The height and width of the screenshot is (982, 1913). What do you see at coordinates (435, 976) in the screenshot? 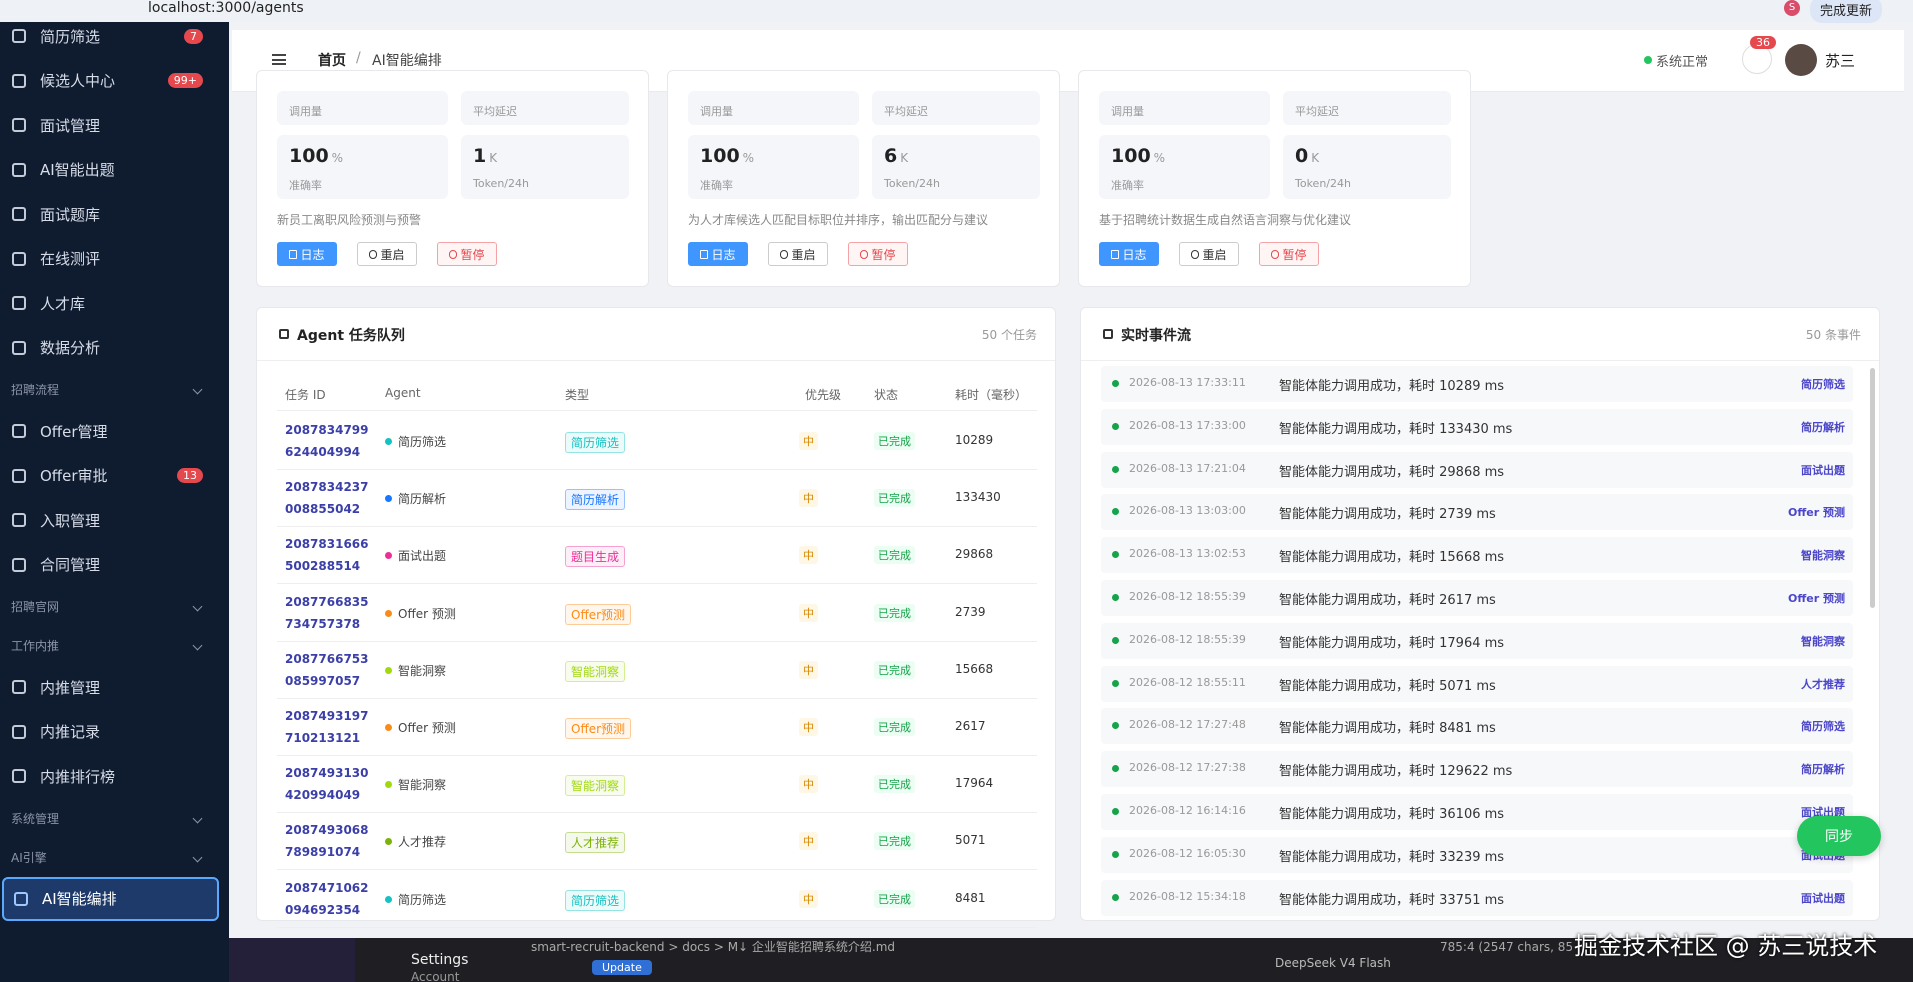
I see `account: Account` at bounding box center [435, 976].